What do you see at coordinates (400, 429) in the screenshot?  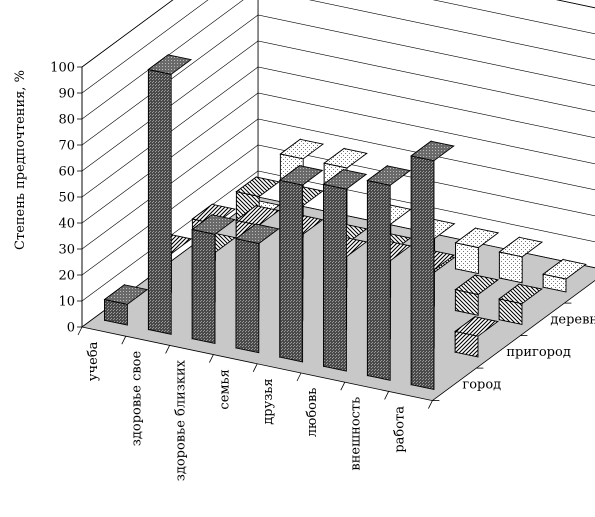 I see `x-tick-label: работа` at bounding box center [400, 429].